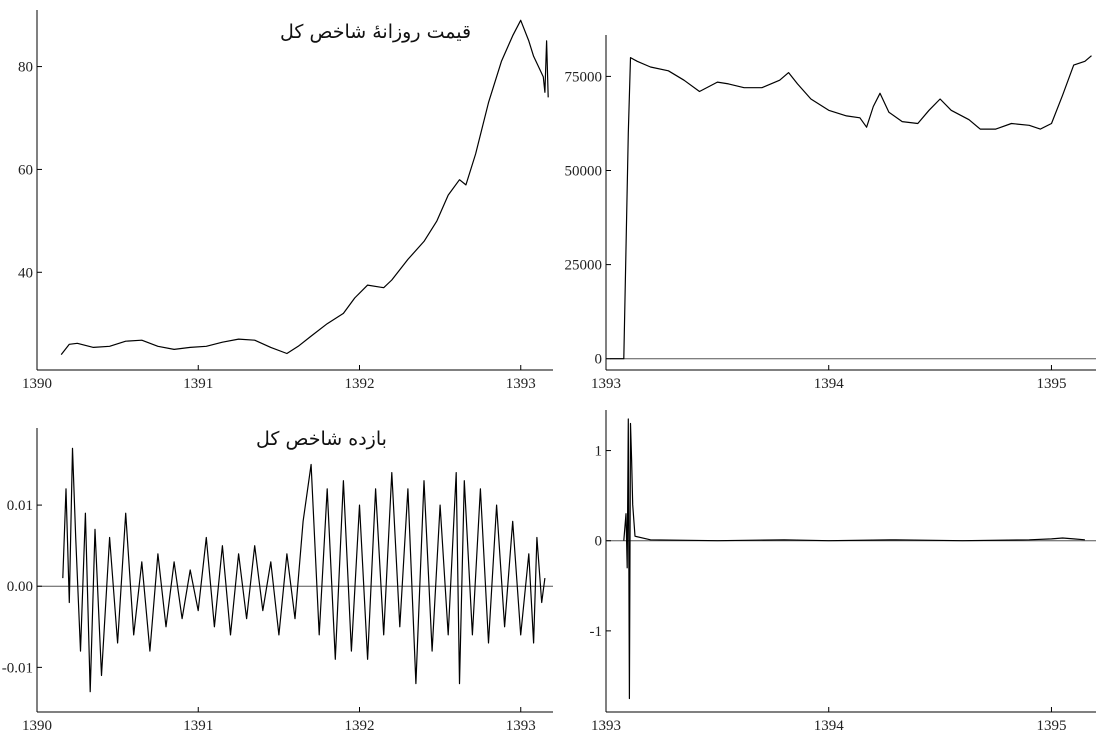 This screenshot has width=1108, height=749. What do you see at coordinates (375, 32) in the screenshot?
I see `chart-title: قیمت روزانهٔ شاخص کل` at bounding box center [375, 32].